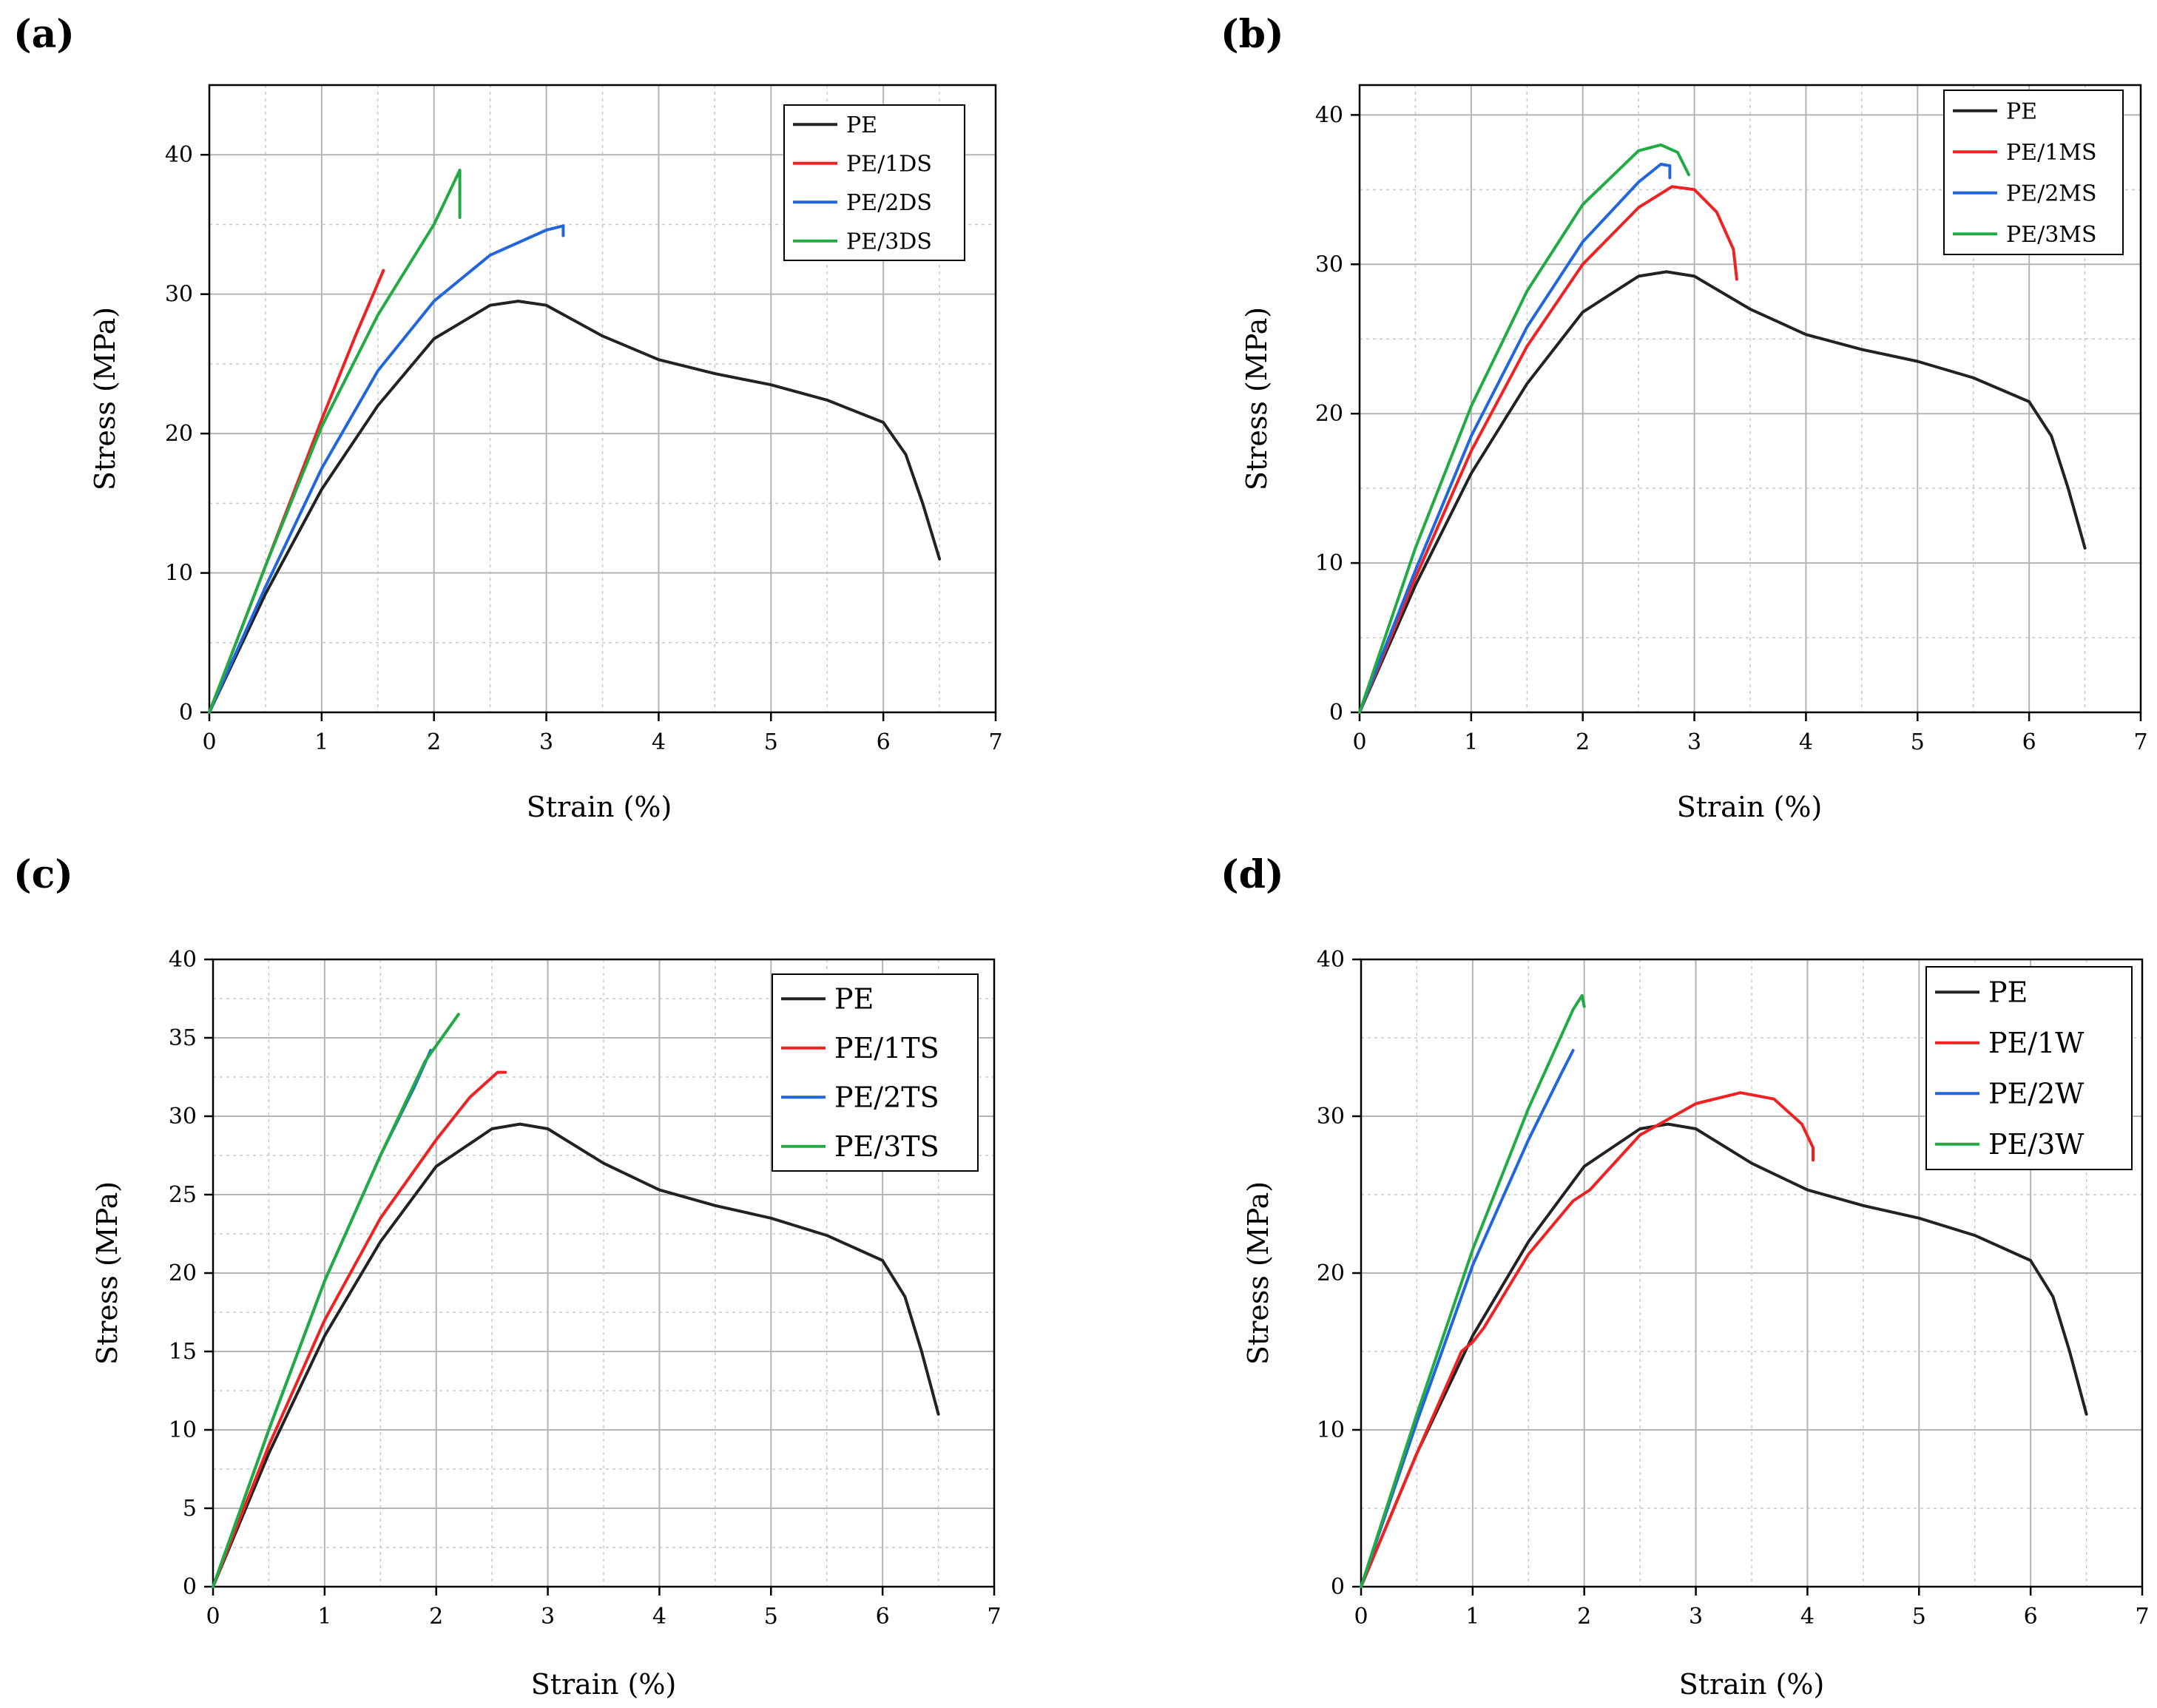 The image size is (2157, 1708). Describe the element at coordinates (336, 1300) in the screenshot. I see `series-line-pe-3ts` at that location.